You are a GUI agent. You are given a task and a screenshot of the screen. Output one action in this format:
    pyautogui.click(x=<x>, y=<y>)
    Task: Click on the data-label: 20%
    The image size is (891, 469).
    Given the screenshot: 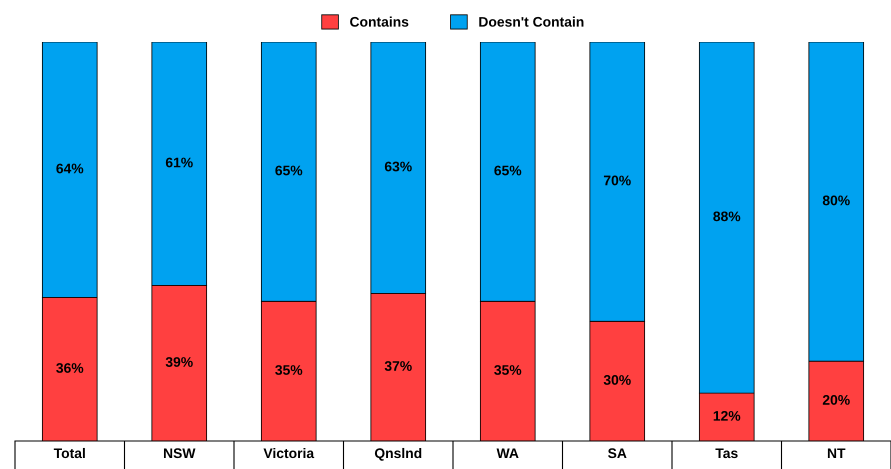 What is the action you would take?
    pyautogui.click(x=836, y=399)
    